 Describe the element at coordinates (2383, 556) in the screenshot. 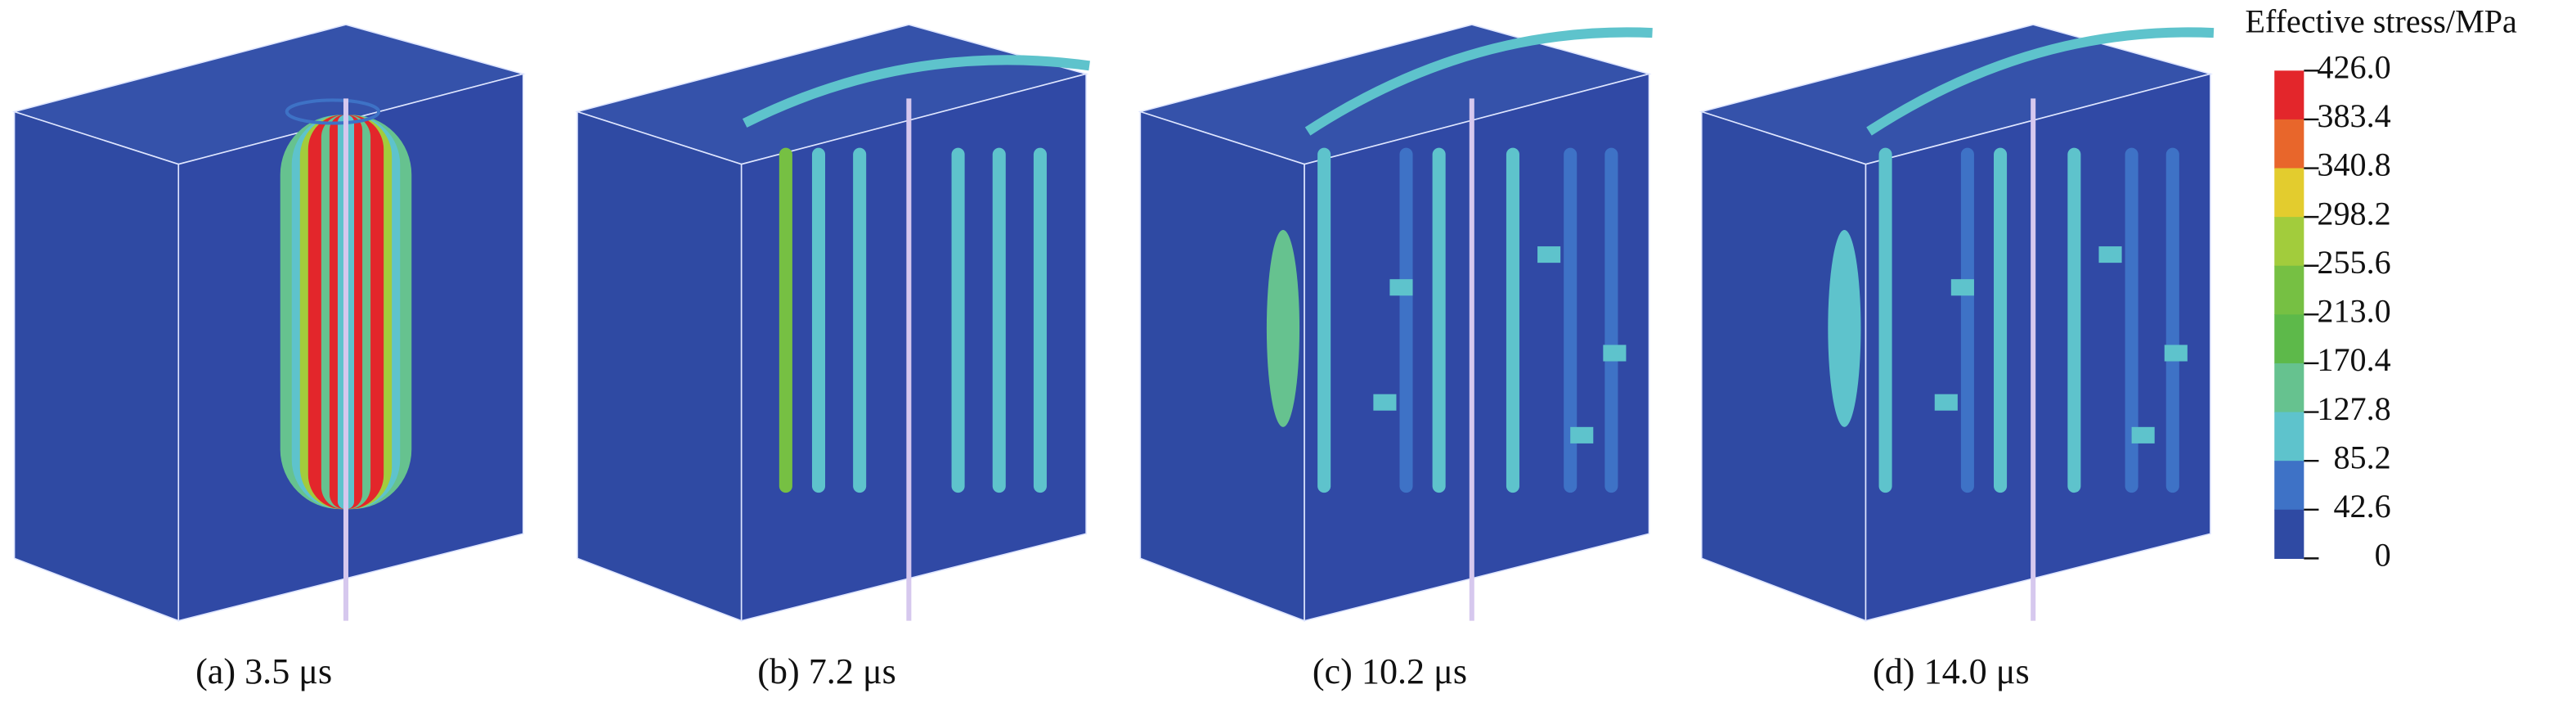

I see `colorbar-label: 0` at that location.